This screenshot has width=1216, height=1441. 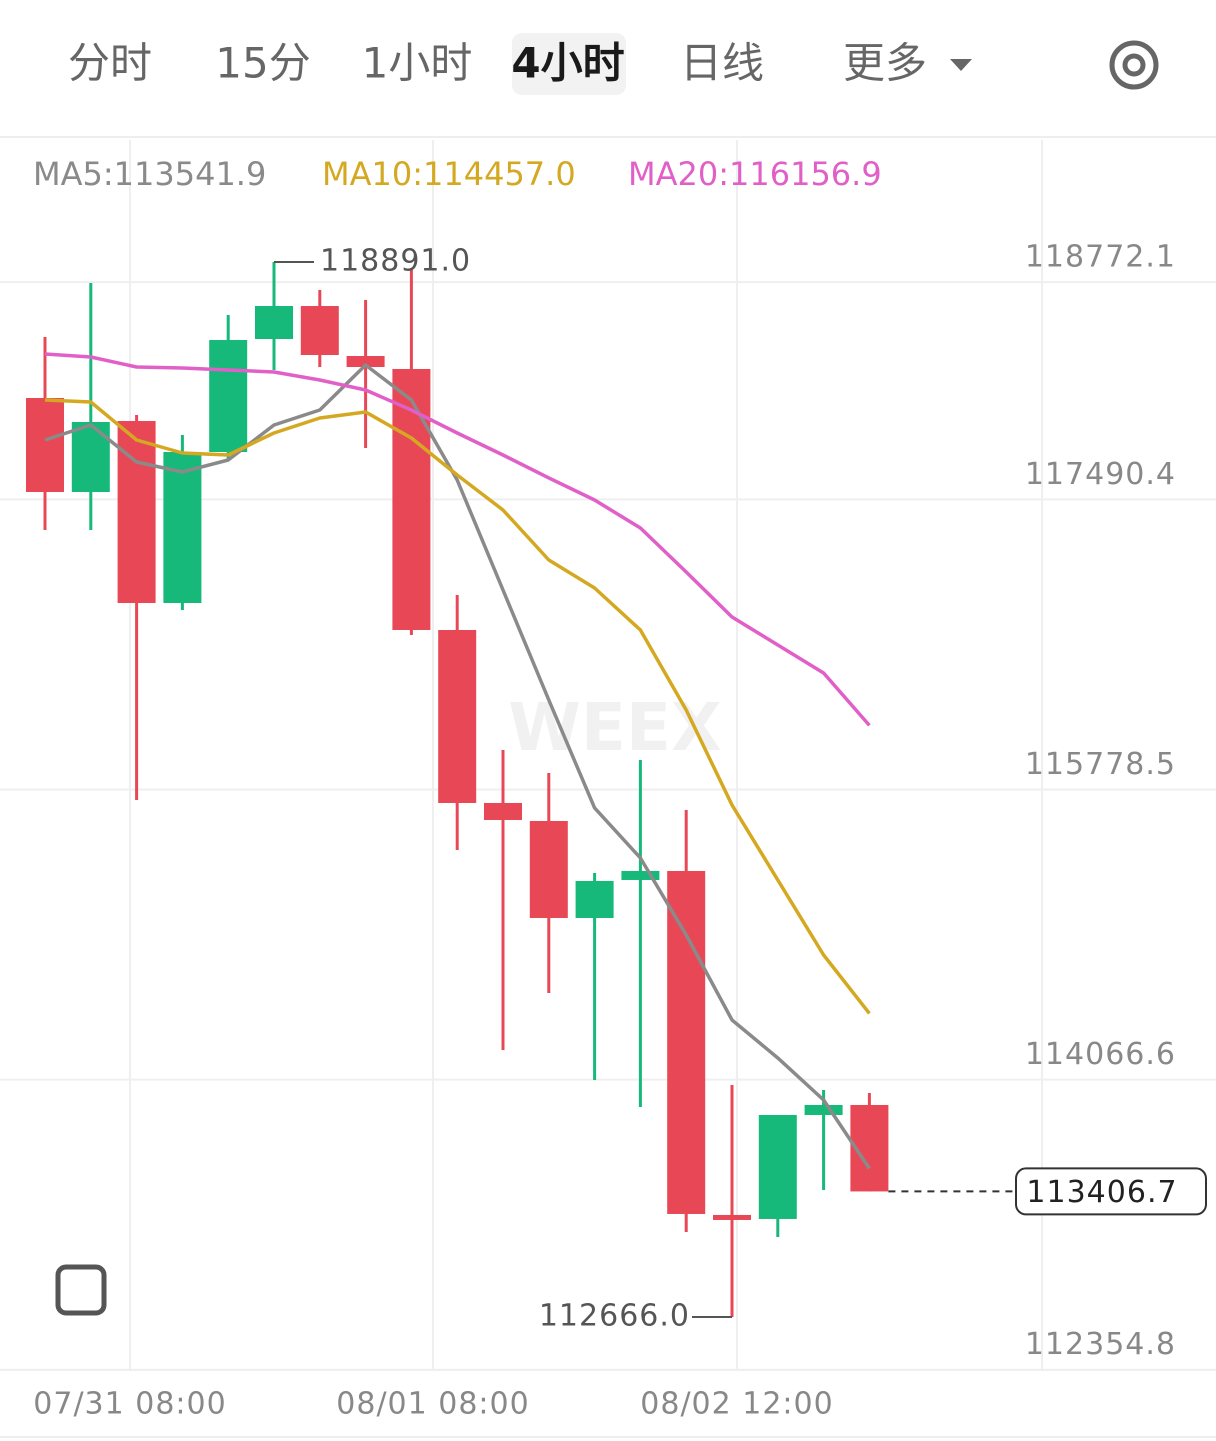 What do you see at coordinates (1100, 1054) in the screenshot?
I see `y-tick-label: 114066.6` at bounding box center [1100, 1054].